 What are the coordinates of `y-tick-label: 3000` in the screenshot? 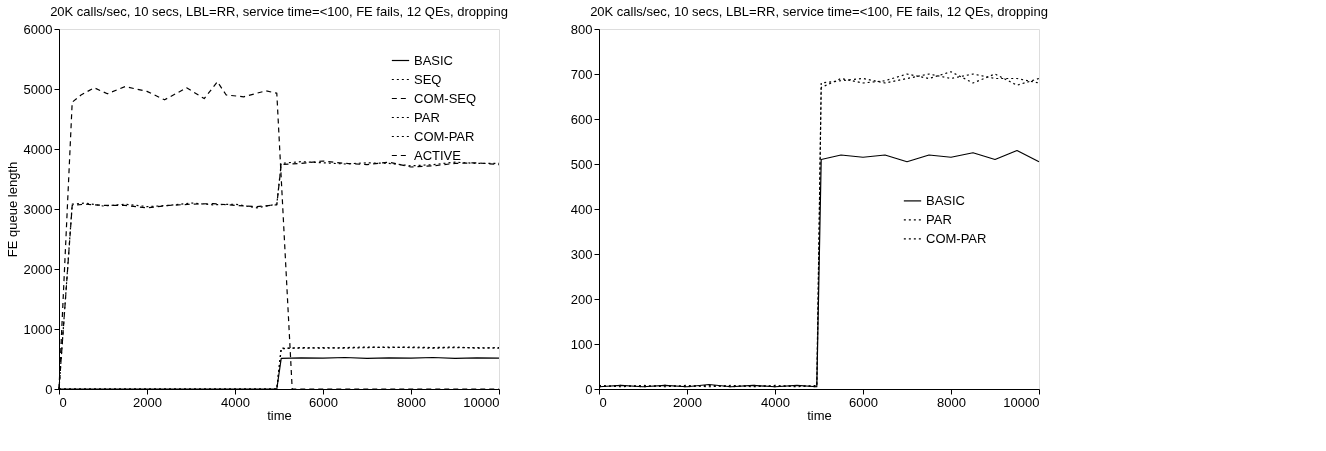 It's located at (38, 209).